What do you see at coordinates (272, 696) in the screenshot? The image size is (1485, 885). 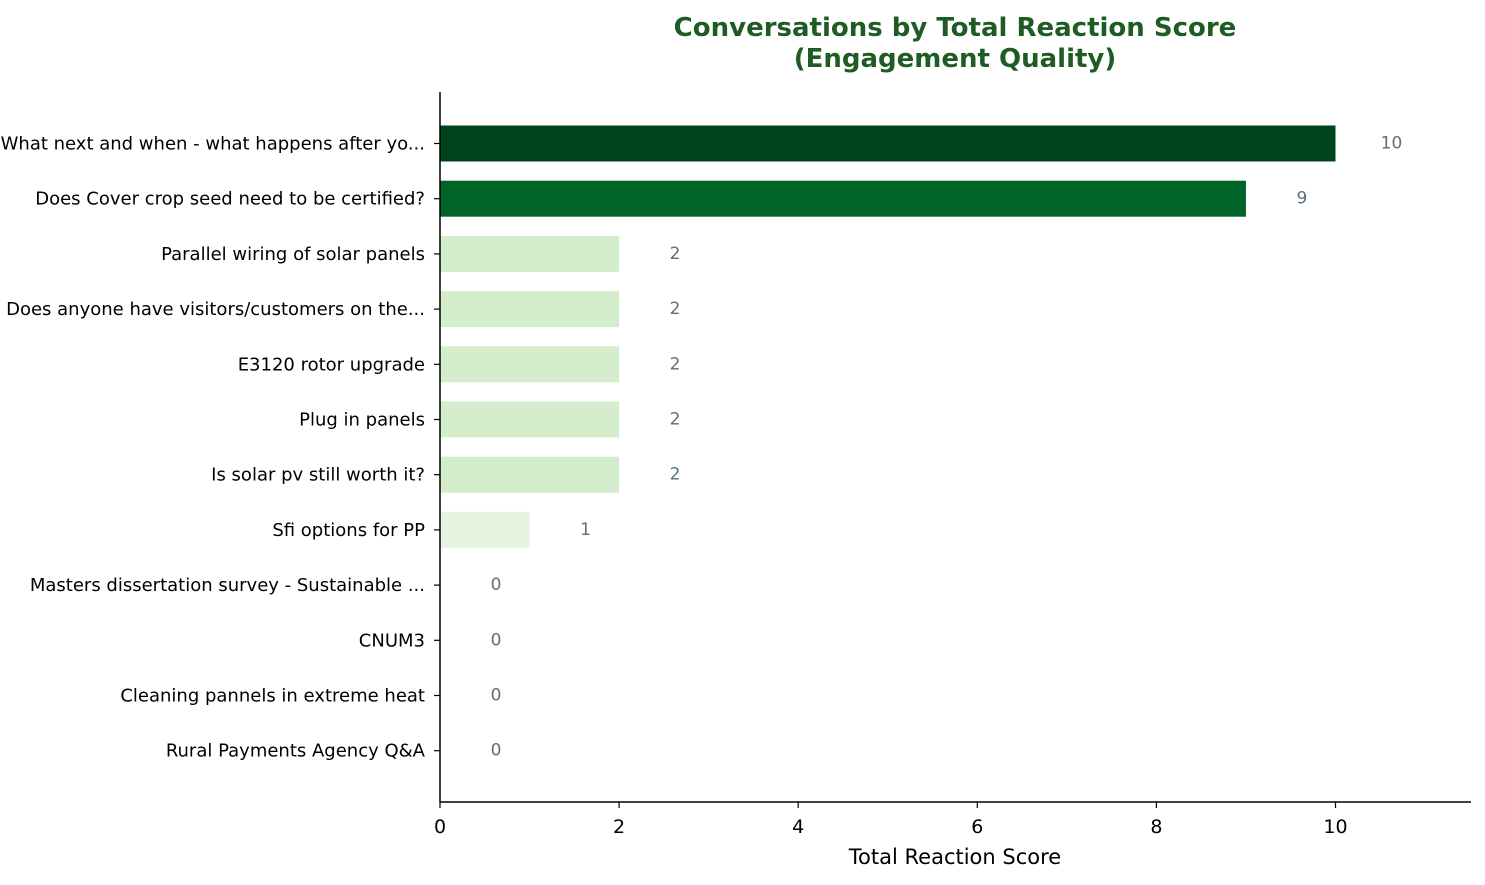 I see `category-label: Cleaning pannels in extreme heat` at bounding box center [272, 696].